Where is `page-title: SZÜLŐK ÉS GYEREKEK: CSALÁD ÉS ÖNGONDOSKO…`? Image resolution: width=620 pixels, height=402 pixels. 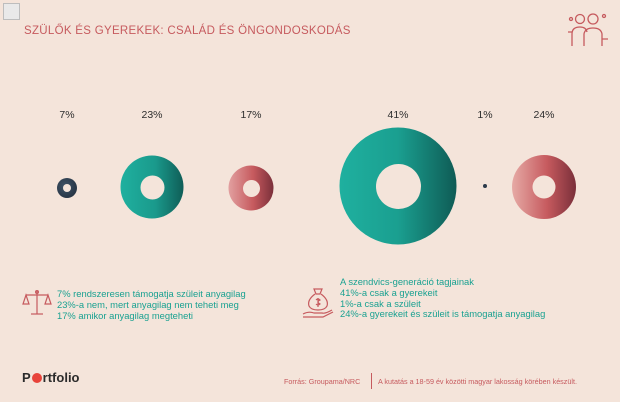
page-title: SZÜLŐK ÉS GYEREKEK: CSALÁD ÉS ÖNGONDOSKO… is located at coordinates (187, 31).